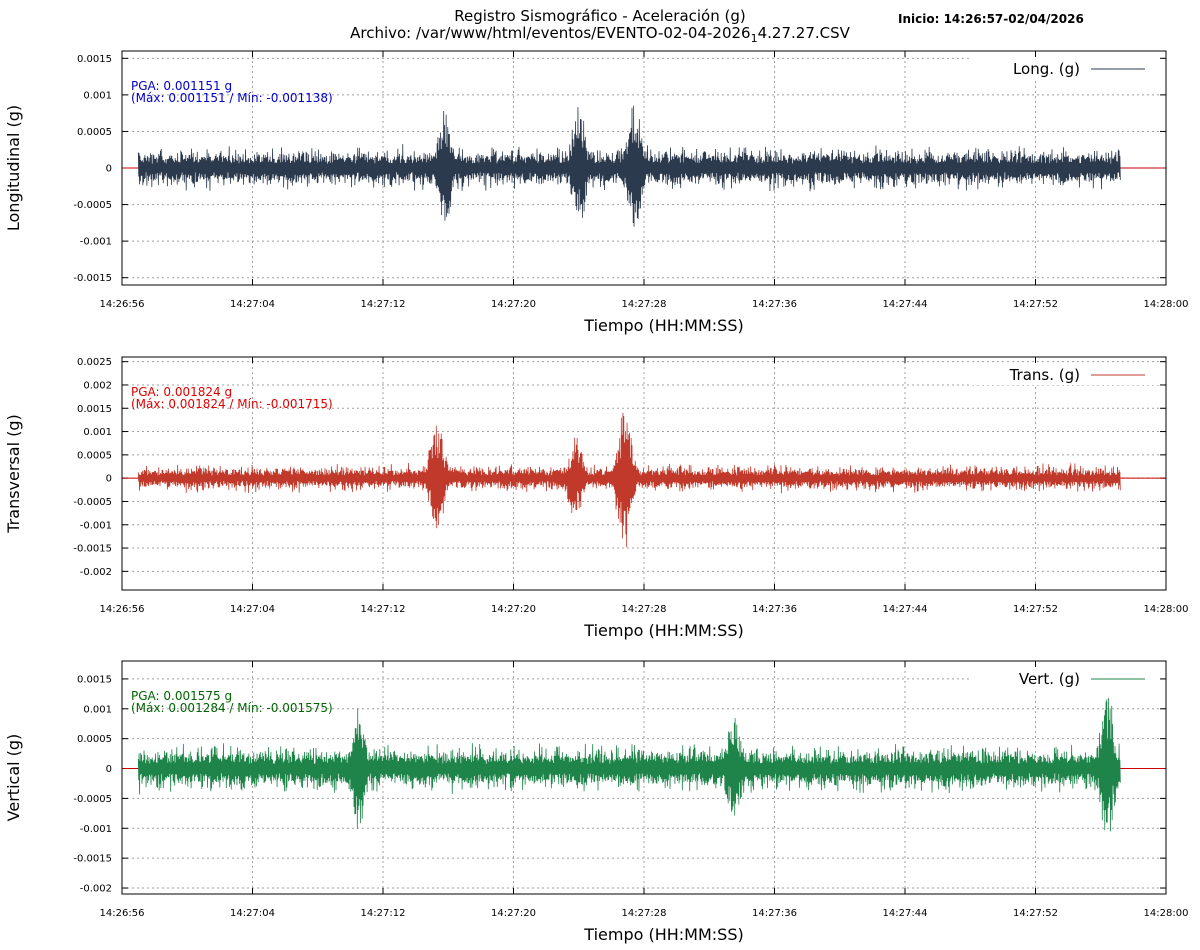 The image size is (1200, 950). I want to click on start-time-label: Inicio: 14:26:57-02/04/2026, so click(991, 19).